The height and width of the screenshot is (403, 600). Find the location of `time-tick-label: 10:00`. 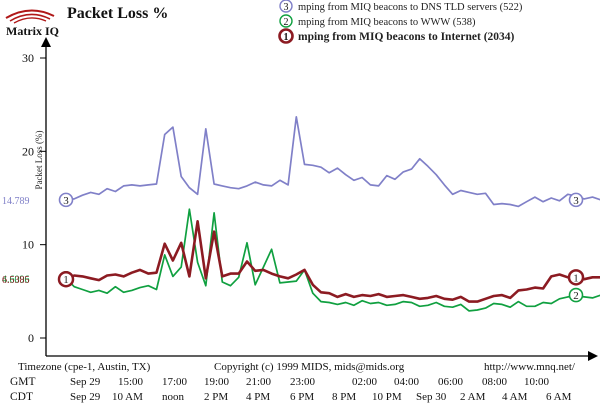

time-tick-label: 10:00 is located at coordinates (537, 382).